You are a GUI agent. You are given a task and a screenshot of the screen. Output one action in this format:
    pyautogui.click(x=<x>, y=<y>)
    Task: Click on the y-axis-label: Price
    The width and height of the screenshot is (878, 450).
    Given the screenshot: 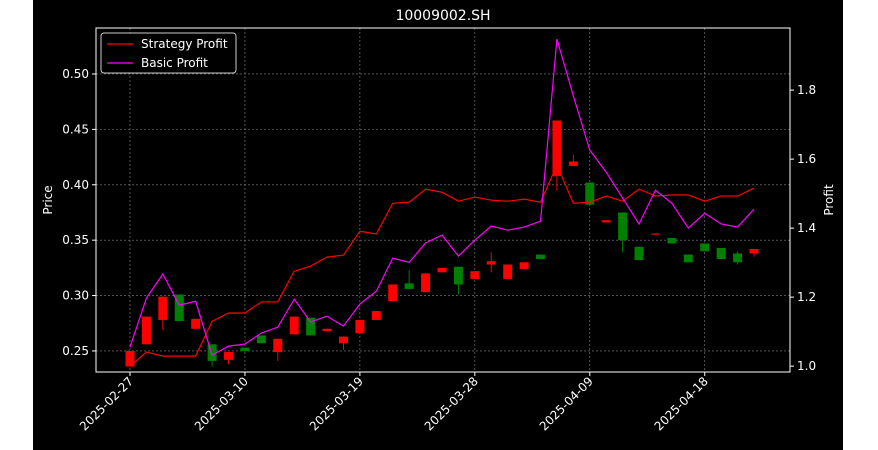 What is the action you would take?
    pyautogui.click(x=48, y=199)
    